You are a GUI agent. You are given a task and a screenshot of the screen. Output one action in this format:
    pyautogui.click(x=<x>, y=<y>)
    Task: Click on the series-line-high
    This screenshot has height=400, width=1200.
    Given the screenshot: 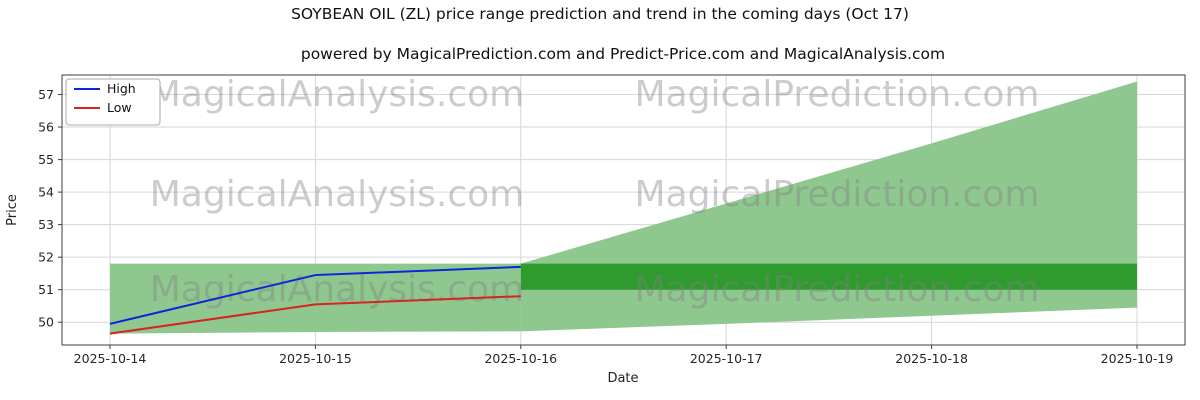 What is the action you would take?
    pyautogui.click(x=315, y=295)
    